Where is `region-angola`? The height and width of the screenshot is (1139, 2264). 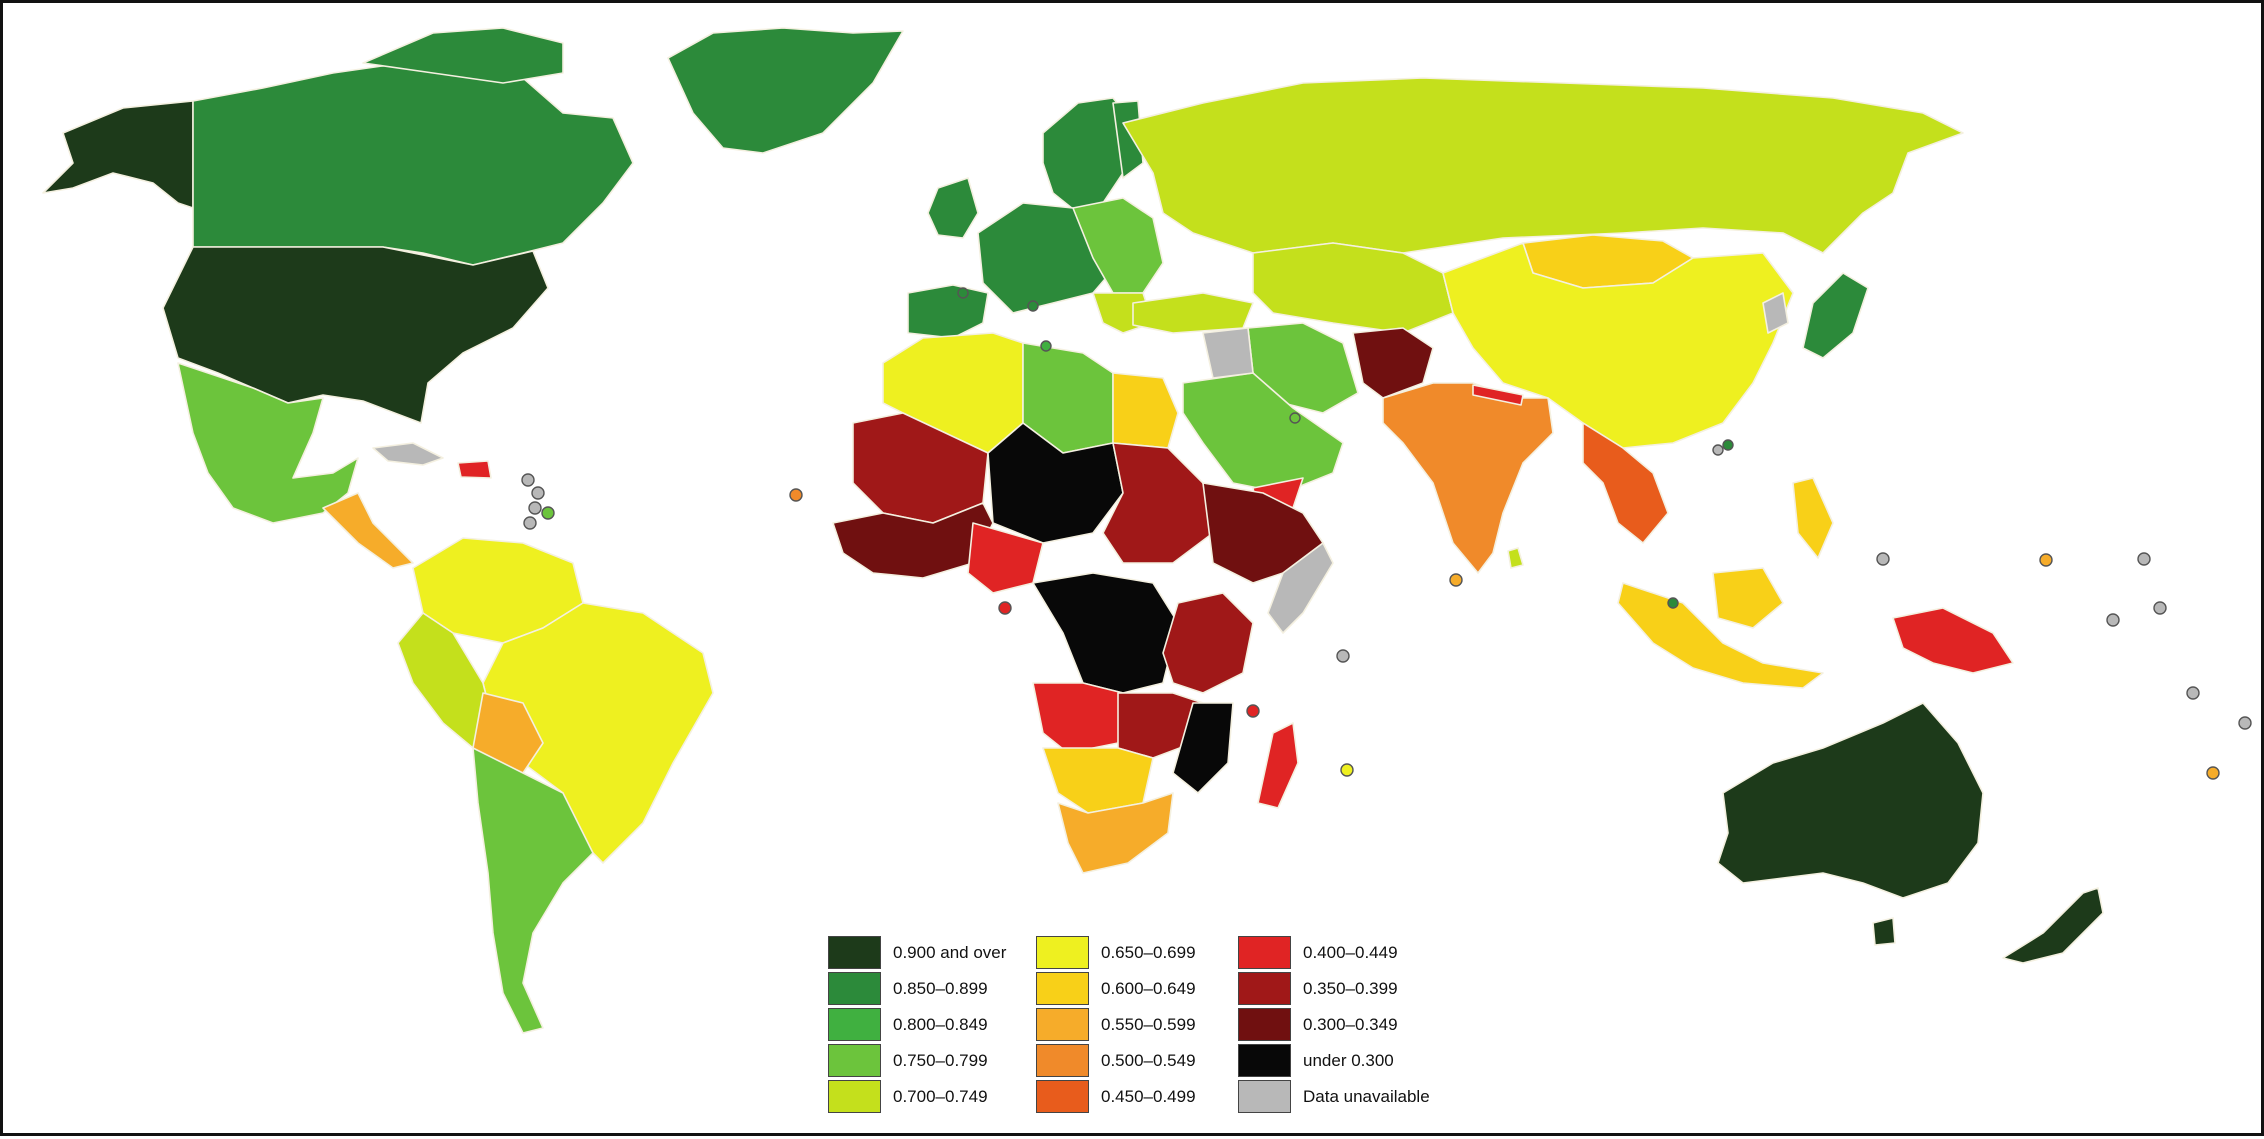
region-angola is located at coordinates (1078, 718).